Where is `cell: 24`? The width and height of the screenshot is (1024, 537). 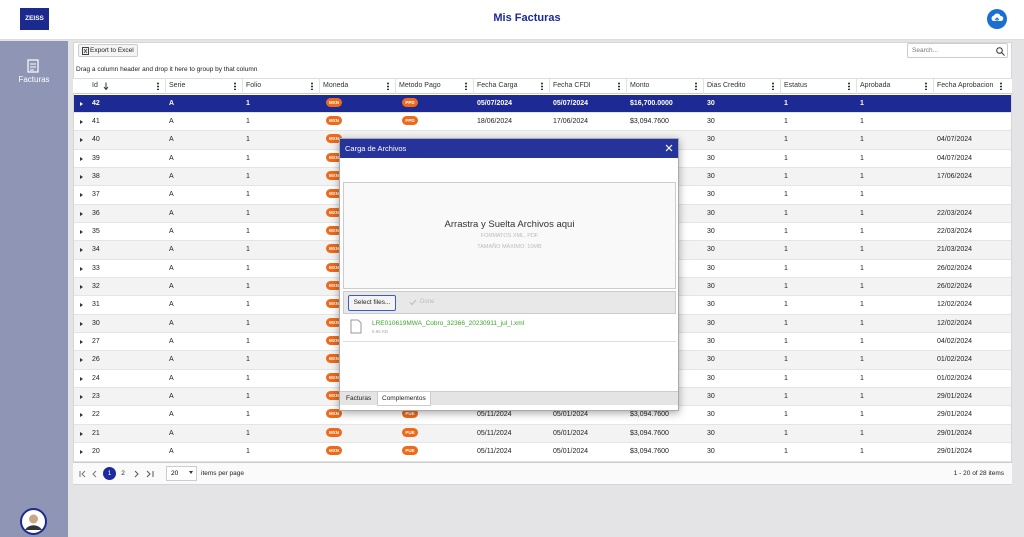
cell: 24 is located at coordinates (96, 378).